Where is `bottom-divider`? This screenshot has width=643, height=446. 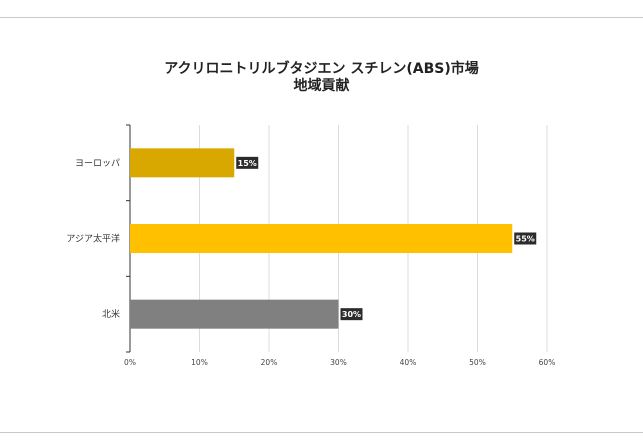 bottom-divider is located at coordinates (321, 432).